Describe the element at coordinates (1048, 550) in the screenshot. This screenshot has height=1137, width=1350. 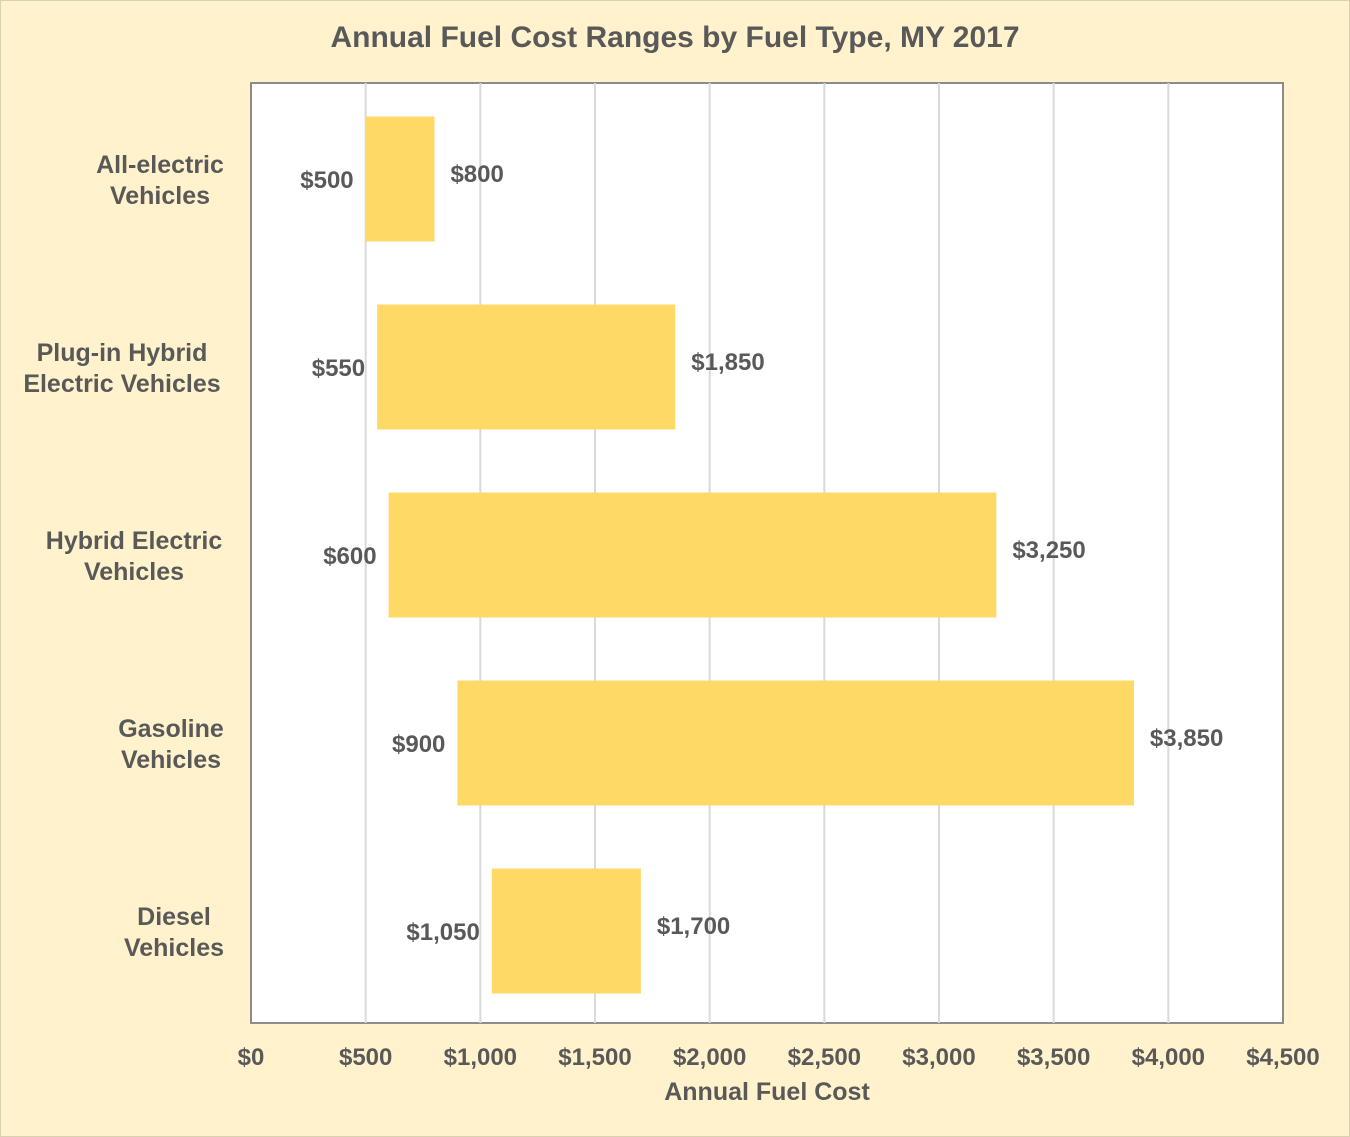
I see `data-label-high: $3,250` at that location.